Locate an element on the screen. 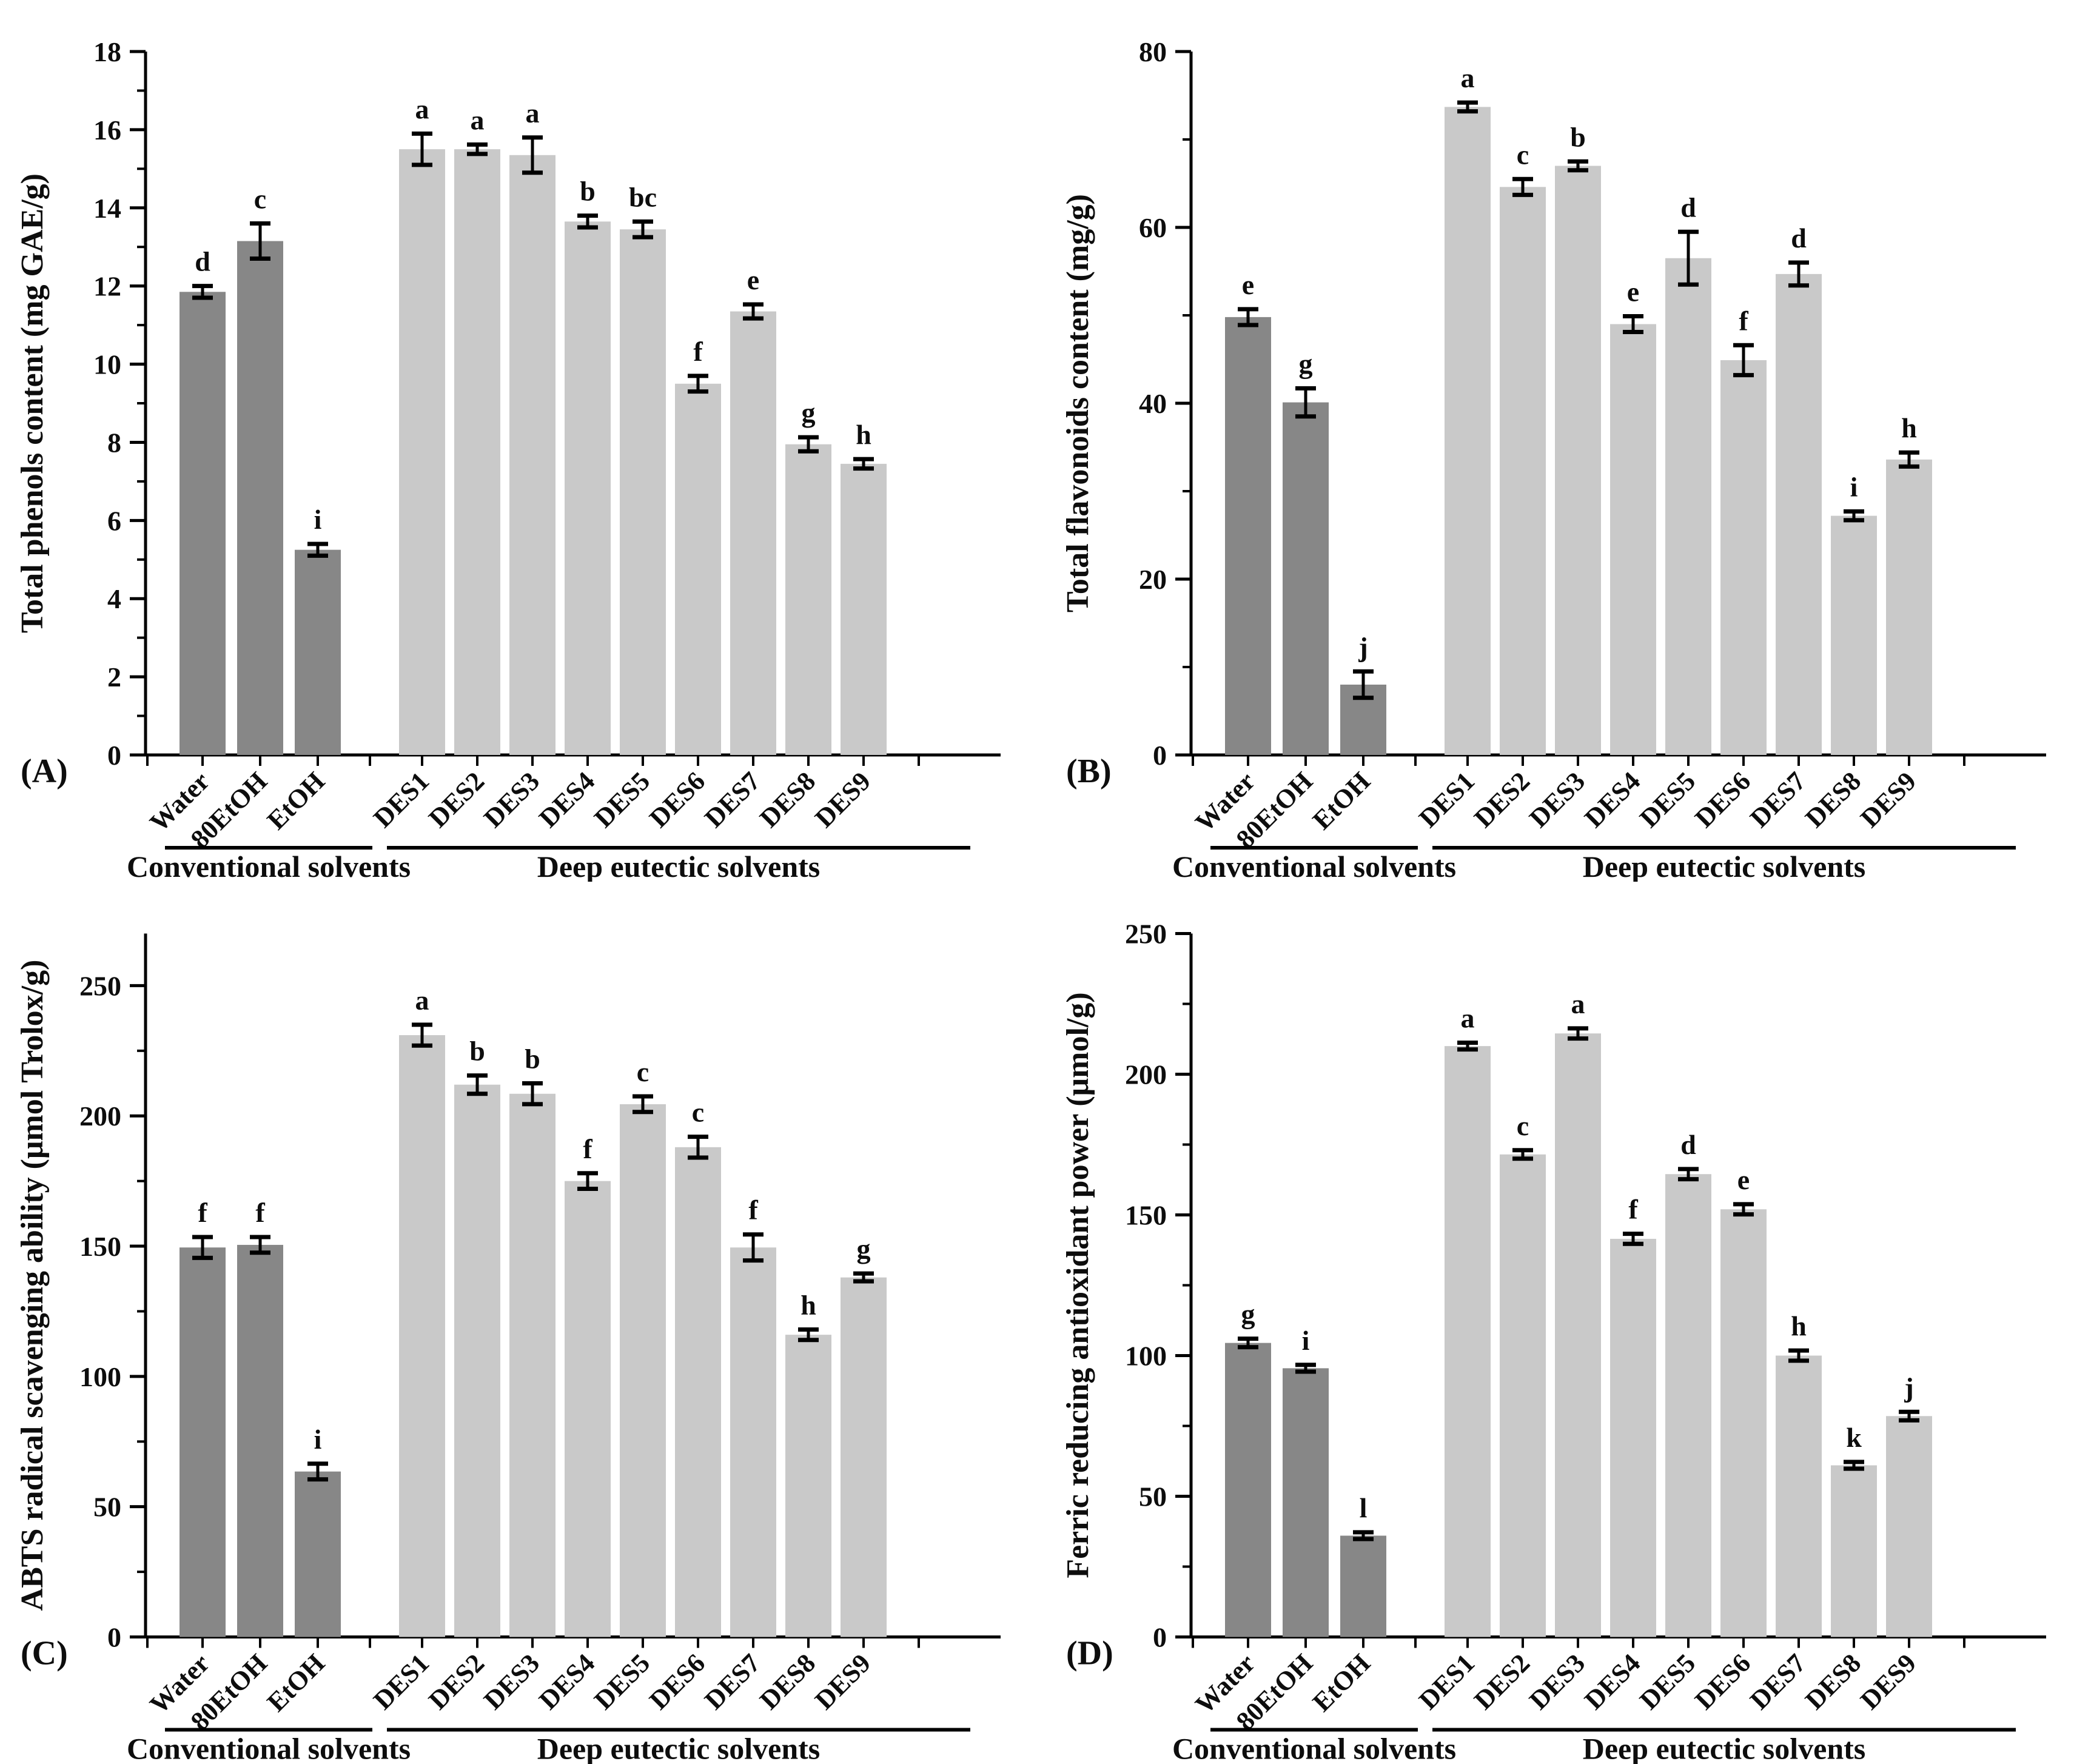 The height and width of the screenshot is (1764, 2091). sig-letter-DES5: d is located at coordinates (1688, 1145).